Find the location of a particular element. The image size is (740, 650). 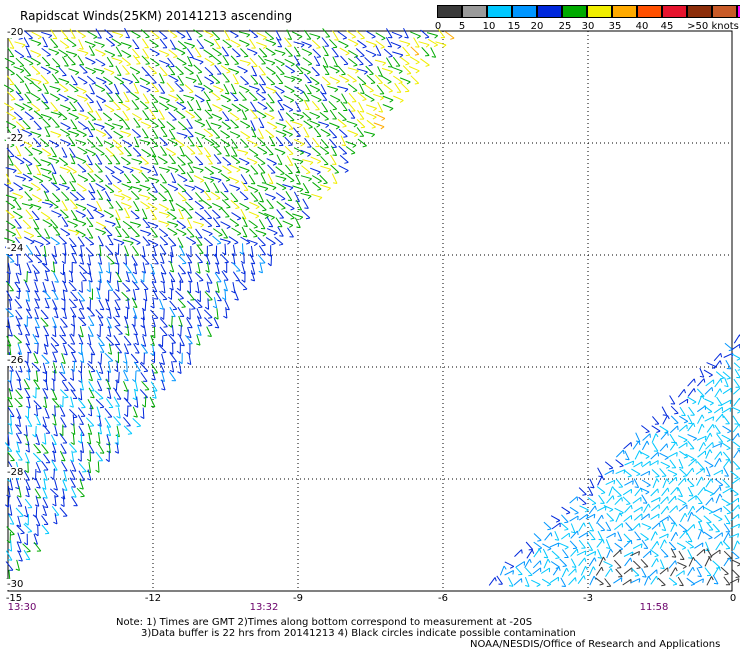

lat-label-26: -26 is located at coordinates (15, 360).